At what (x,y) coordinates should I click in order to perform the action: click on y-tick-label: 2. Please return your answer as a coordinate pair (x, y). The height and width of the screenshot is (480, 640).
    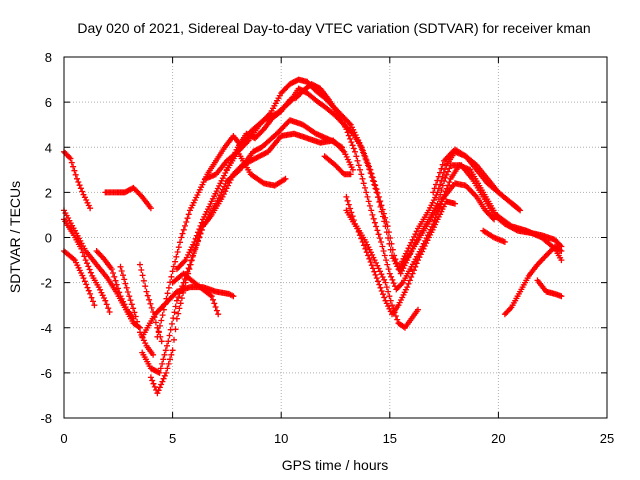
    Looking at the image, I should click on (48, 192).